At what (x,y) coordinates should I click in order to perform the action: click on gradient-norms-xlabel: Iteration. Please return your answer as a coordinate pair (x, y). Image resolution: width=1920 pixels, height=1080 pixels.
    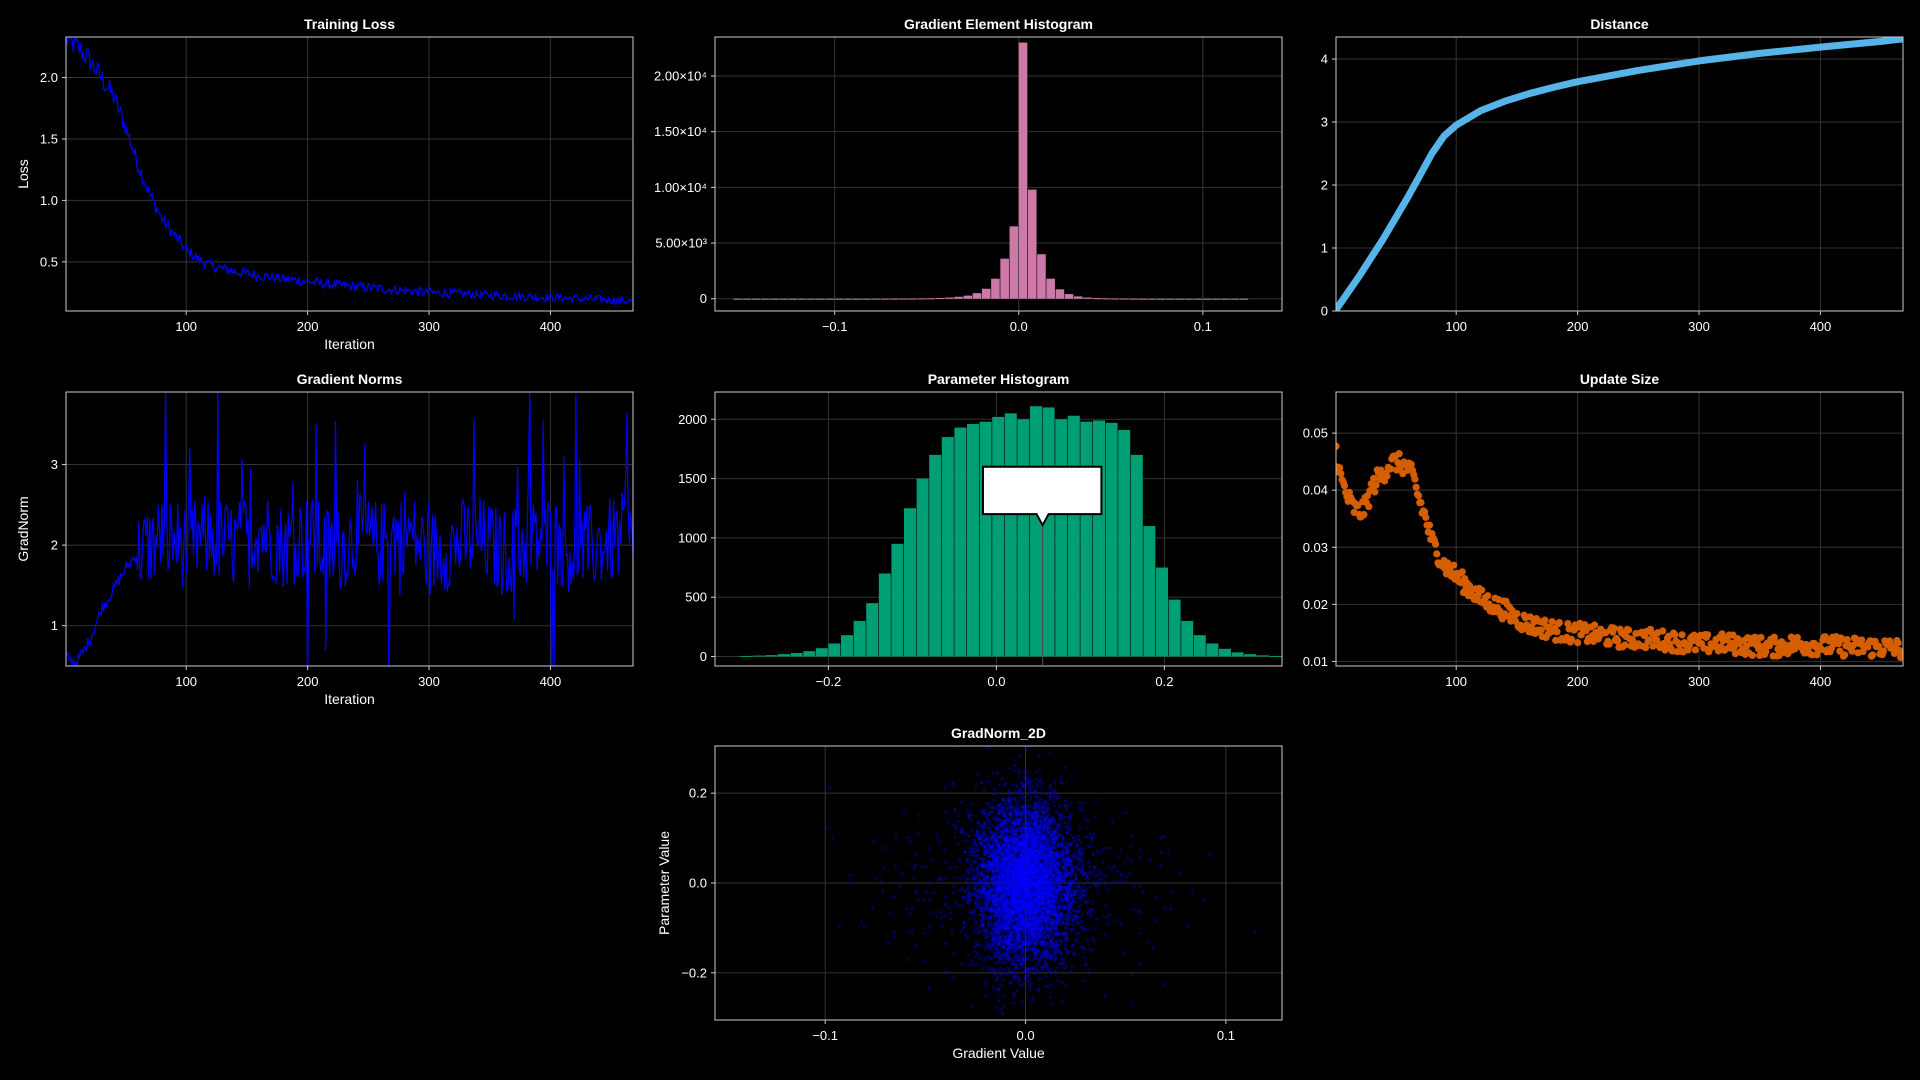
    Looking at the image, I should click on (349, 699).